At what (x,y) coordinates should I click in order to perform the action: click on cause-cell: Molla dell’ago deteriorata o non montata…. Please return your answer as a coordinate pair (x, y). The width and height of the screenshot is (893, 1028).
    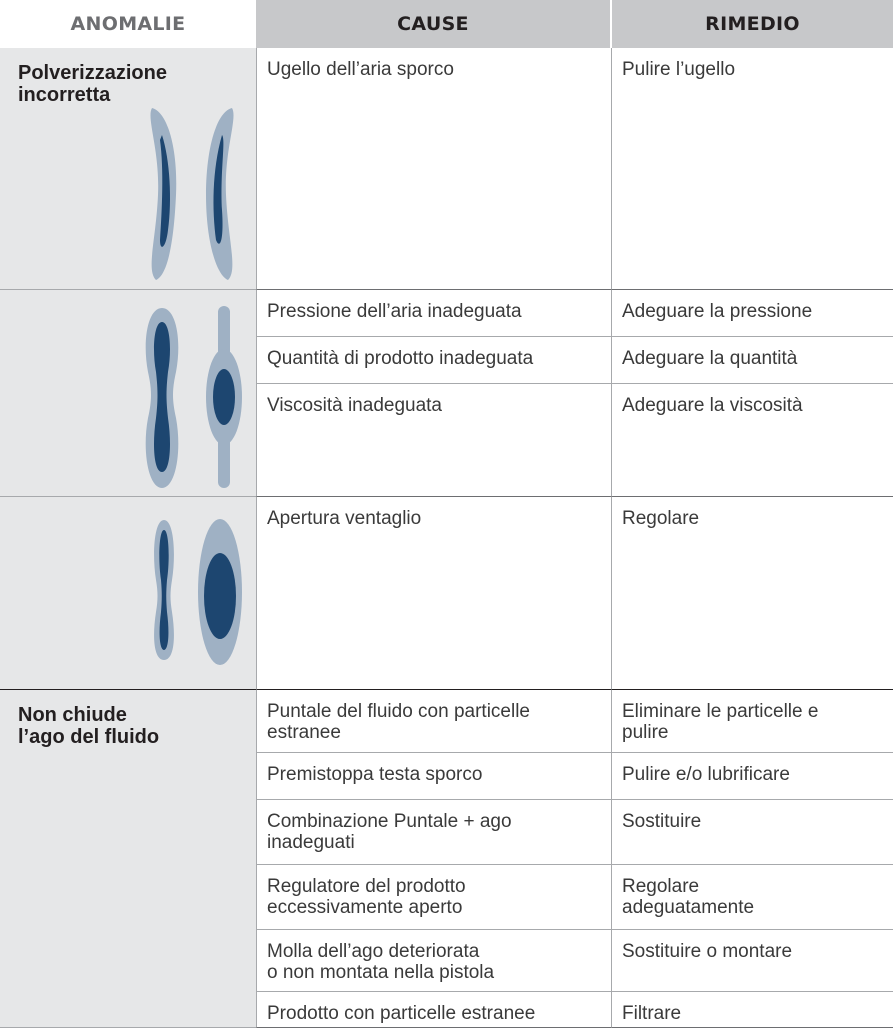
    Looking at the image, I should click on (434, 961).